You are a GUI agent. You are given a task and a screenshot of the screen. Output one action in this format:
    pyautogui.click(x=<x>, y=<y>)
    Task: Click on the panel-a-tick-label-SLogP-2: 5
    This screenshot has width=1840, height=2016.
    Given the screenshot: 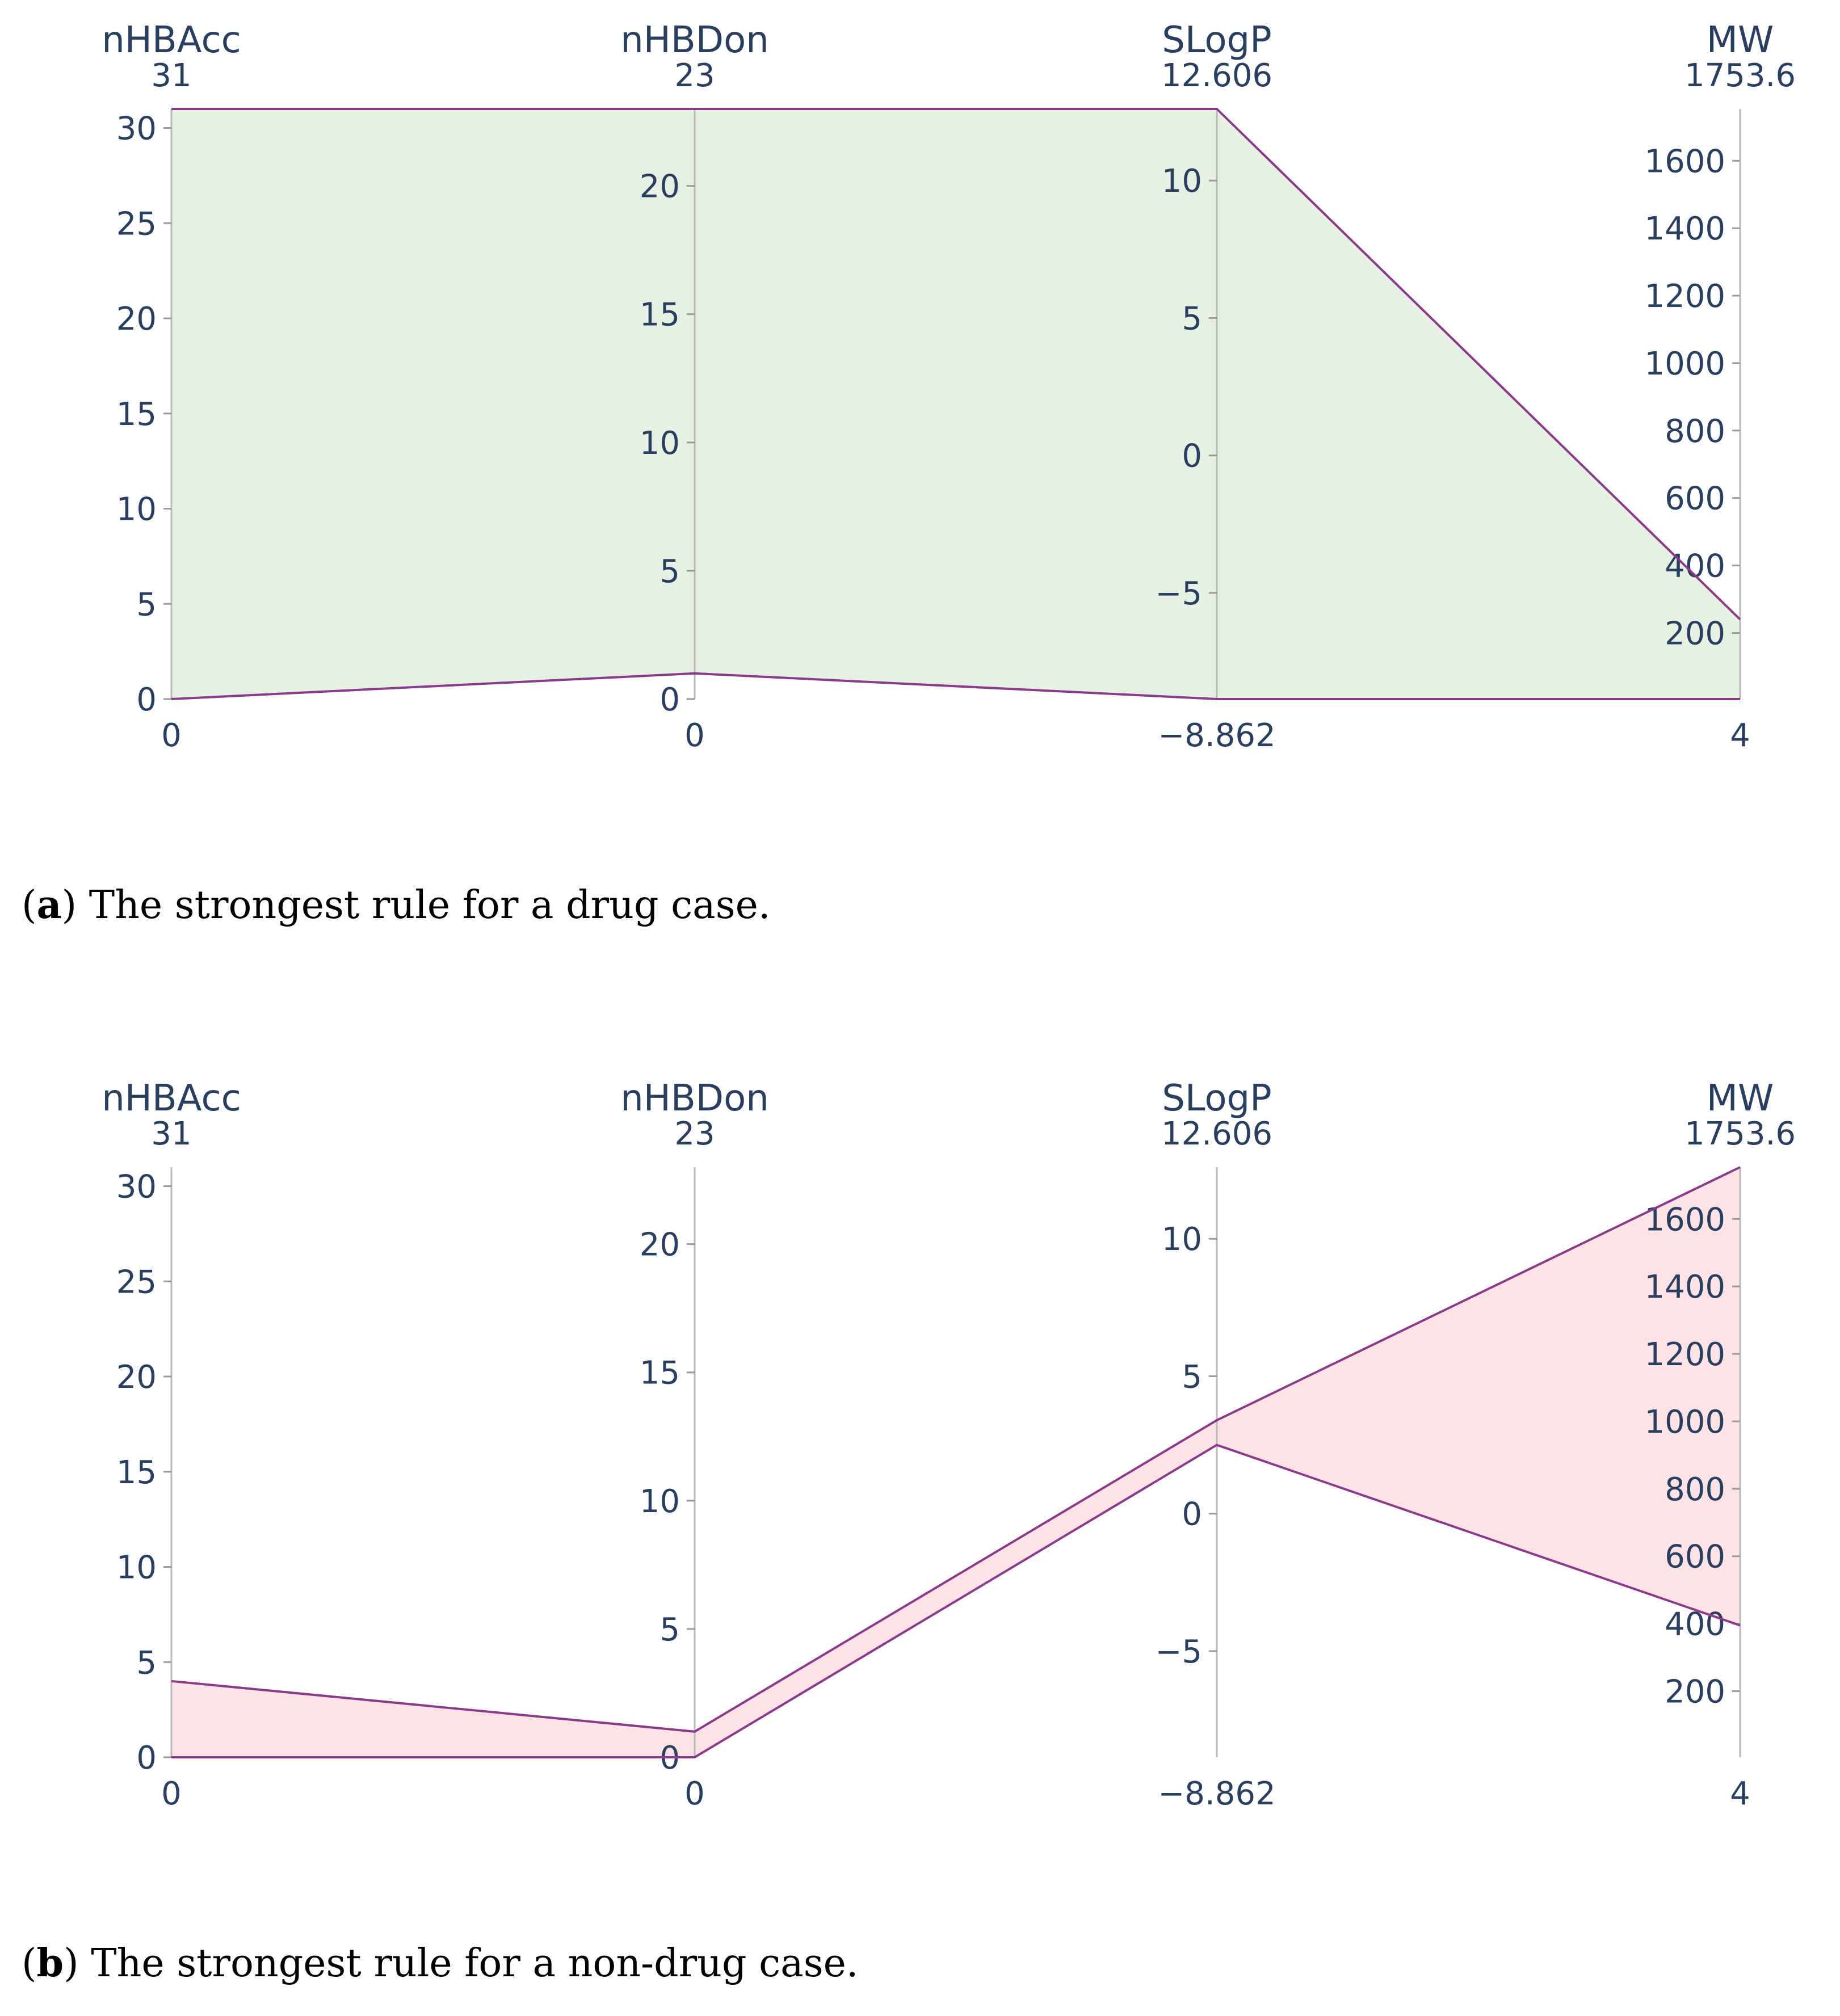 What is the action you would take?
    pyautogui.click(x=1192, y=319)
    